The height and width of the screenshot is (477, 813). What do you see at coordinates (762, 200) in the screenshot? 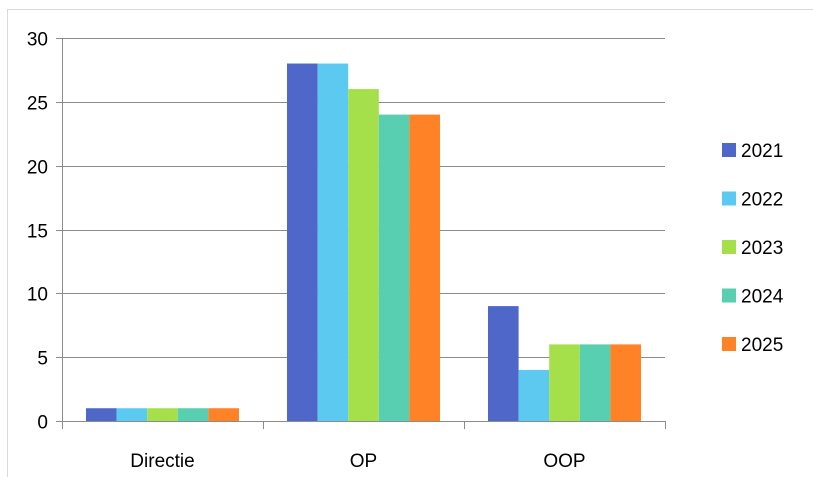
I see `legend-label: 2022` at bounding box center [762, 200].